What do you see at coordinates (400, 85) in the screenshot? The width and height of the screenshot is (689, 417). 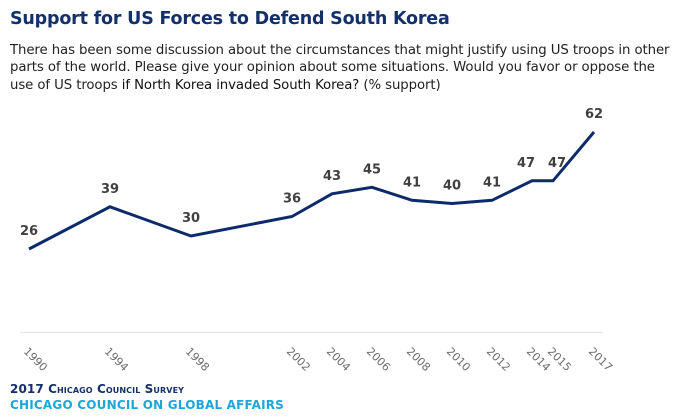 I see `subtitle-unit: (% support)` at bounding box center [400, 85].